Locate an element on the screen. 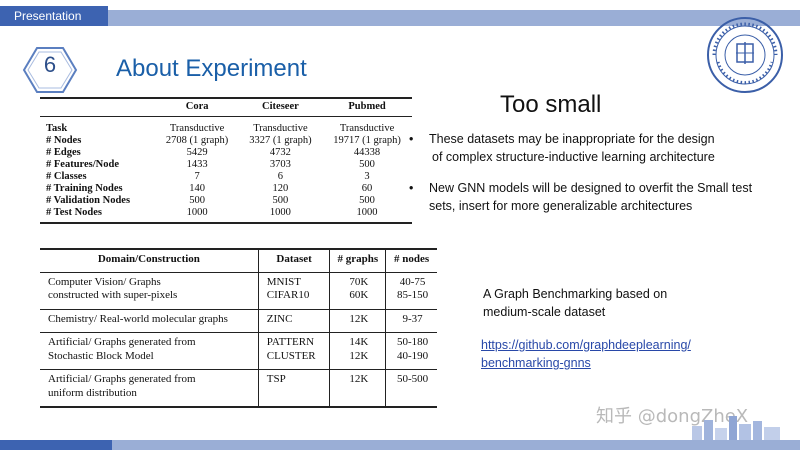 This screenshot has width=800, height=450. table-header-cell: Cora is located at coordinates (197, 107).